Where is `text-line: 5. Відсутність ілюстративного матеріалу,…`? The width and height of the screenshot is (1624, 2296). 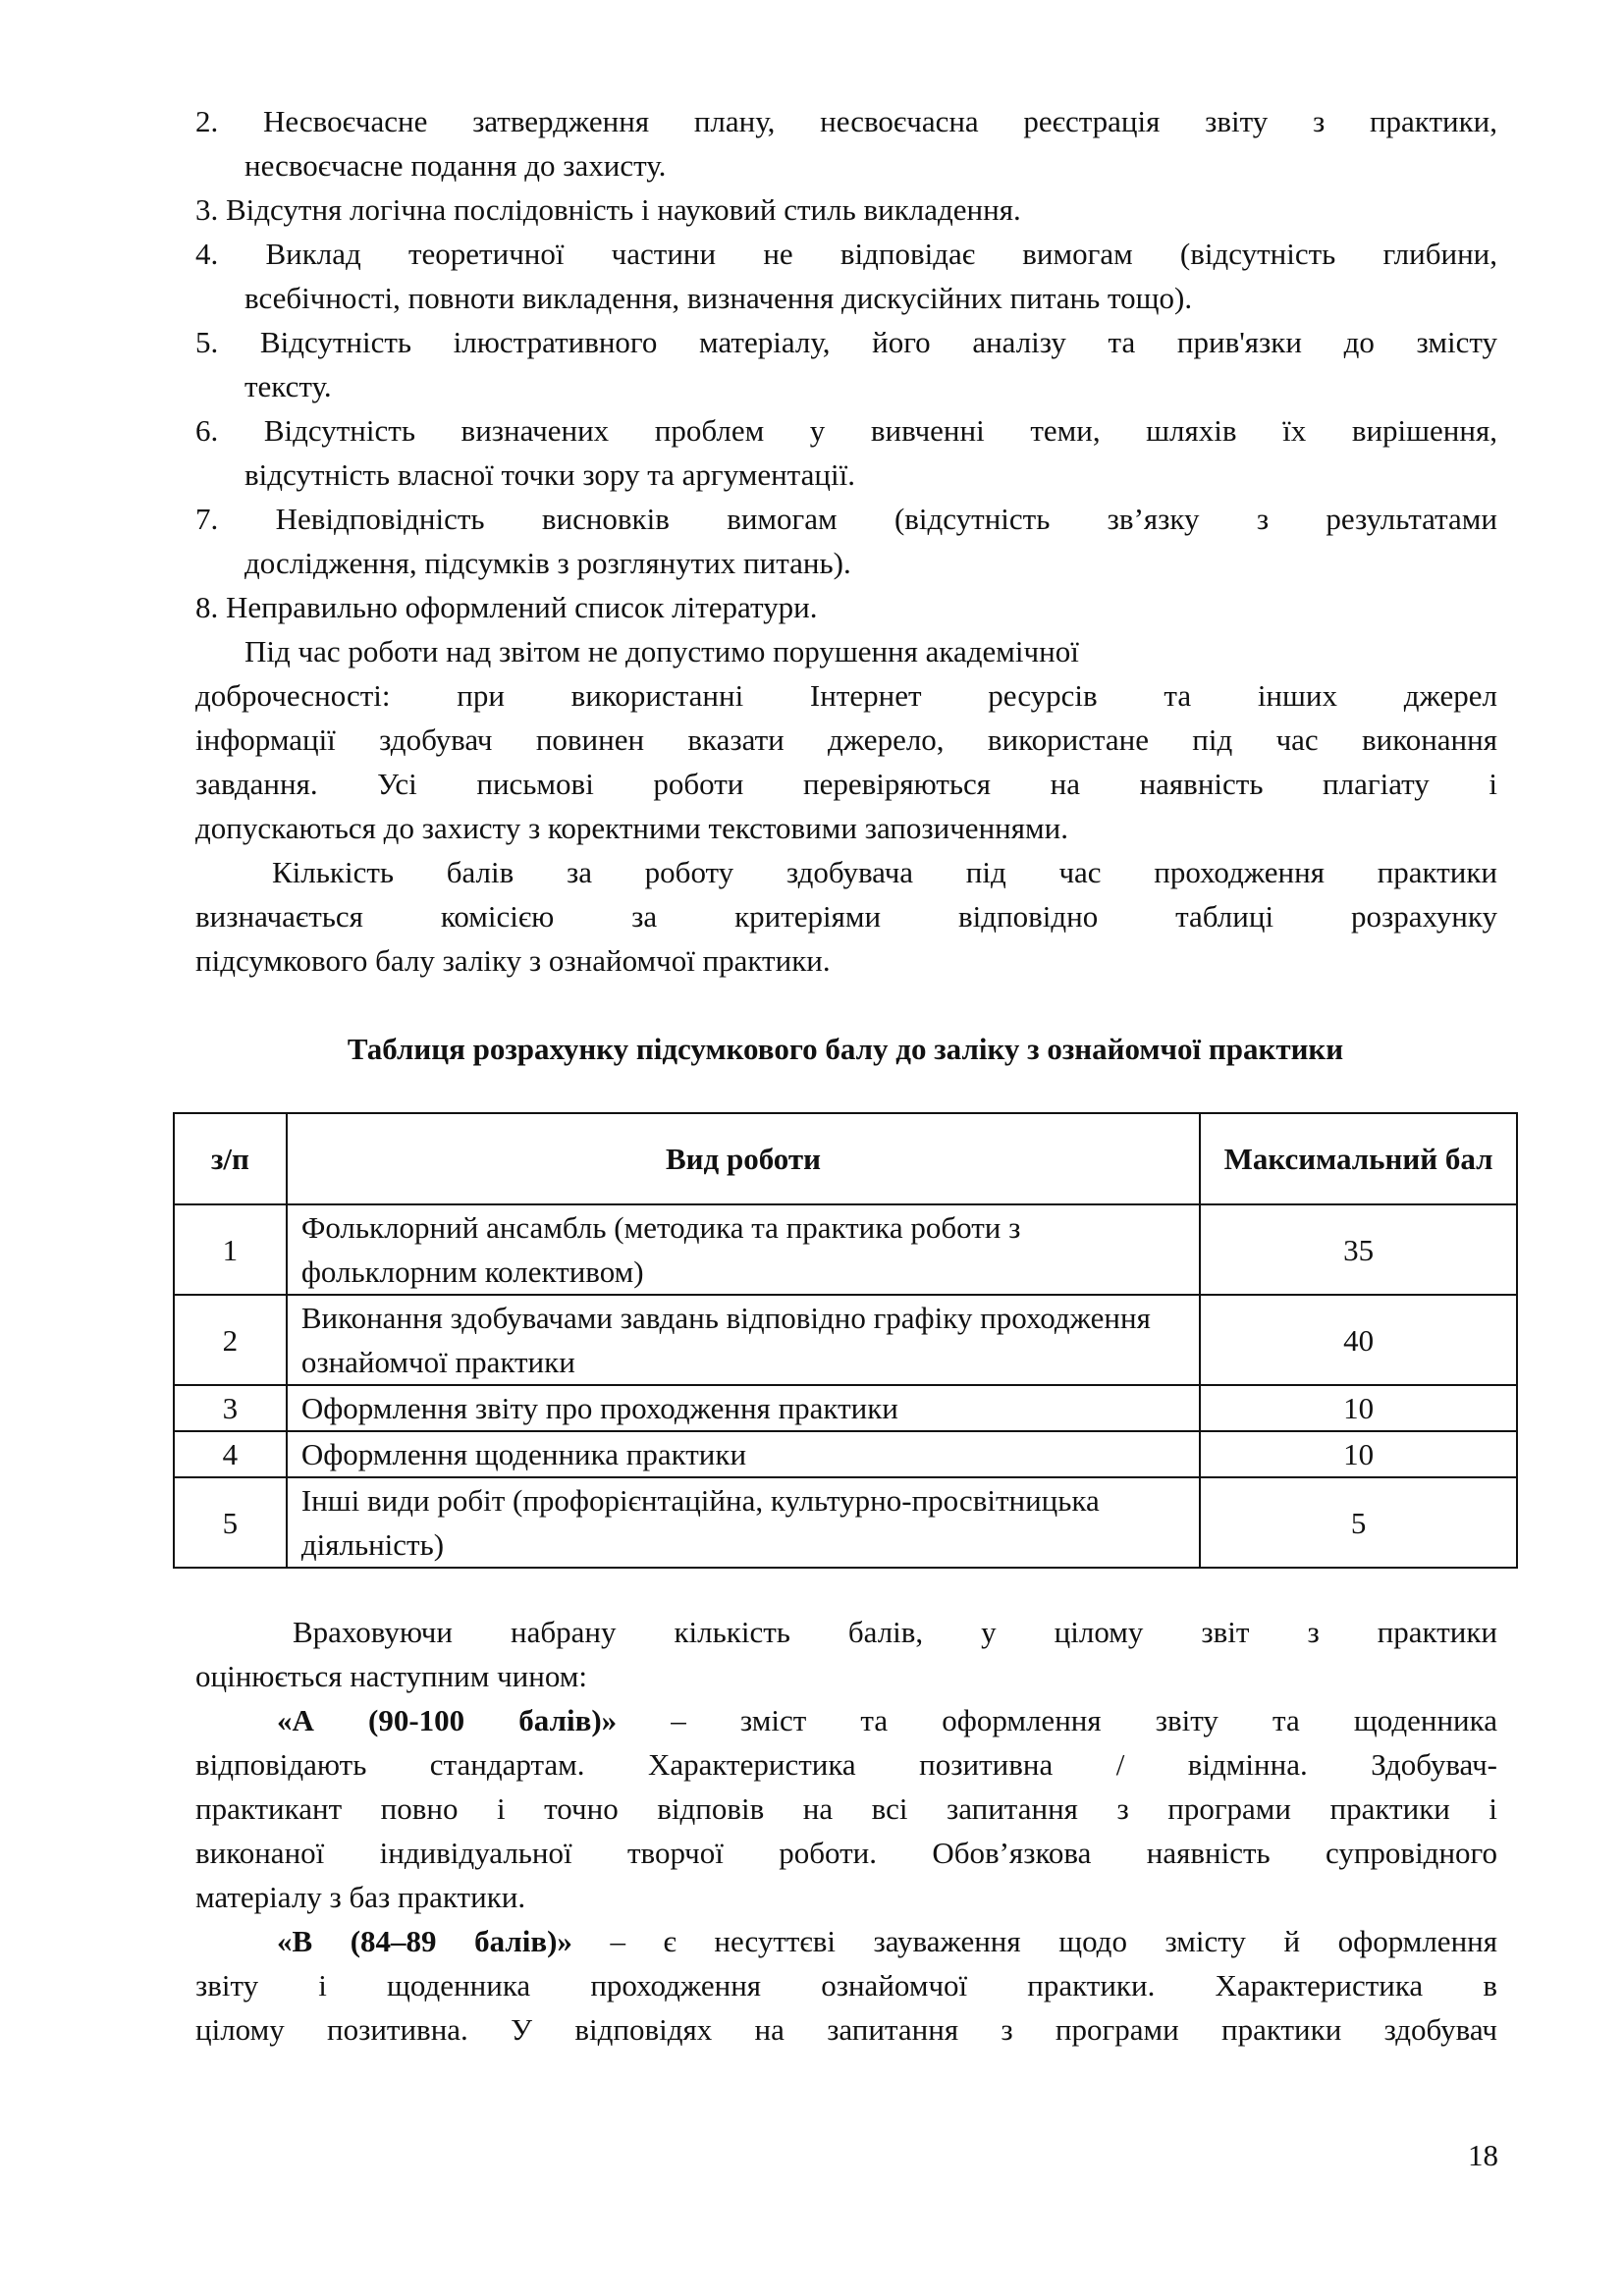
text-line: 5. Відсутність ілюстративного матеріалу,… is located at coordinates (846, 342).